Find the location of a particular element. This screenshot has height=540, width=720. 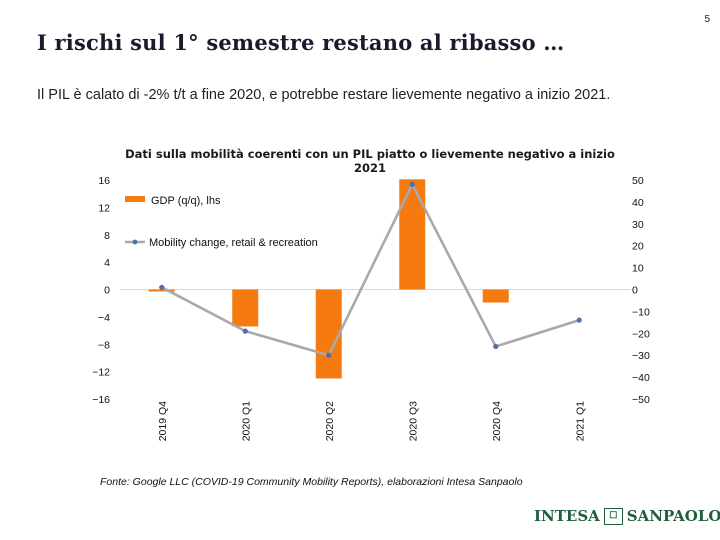

x-axis-tick-label: 2020 Q4 is located at coordinates (497, 421).